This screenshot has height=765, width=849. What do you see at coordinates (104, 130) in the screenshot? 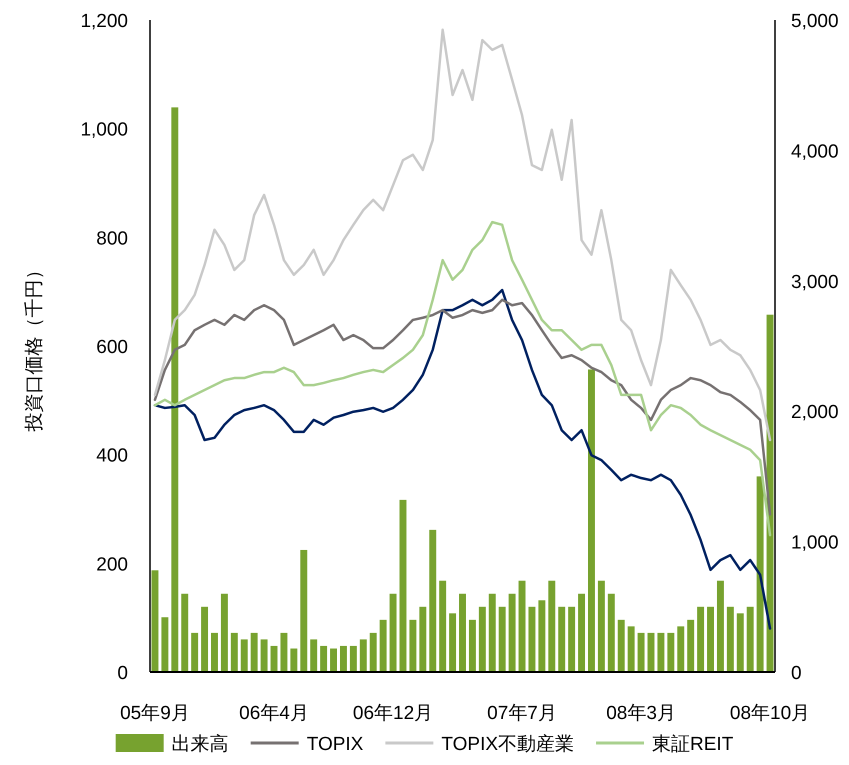
I see `y-tick-label: 1,000` at bounding box center [104, 130].